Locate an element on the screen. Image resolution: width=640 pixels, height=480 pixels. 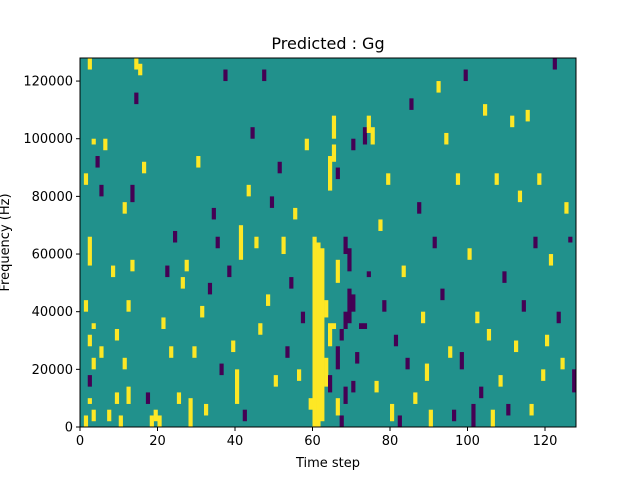
x-axis: 0 20 40 60 80 100 120 is located at coordinates (317, 438).